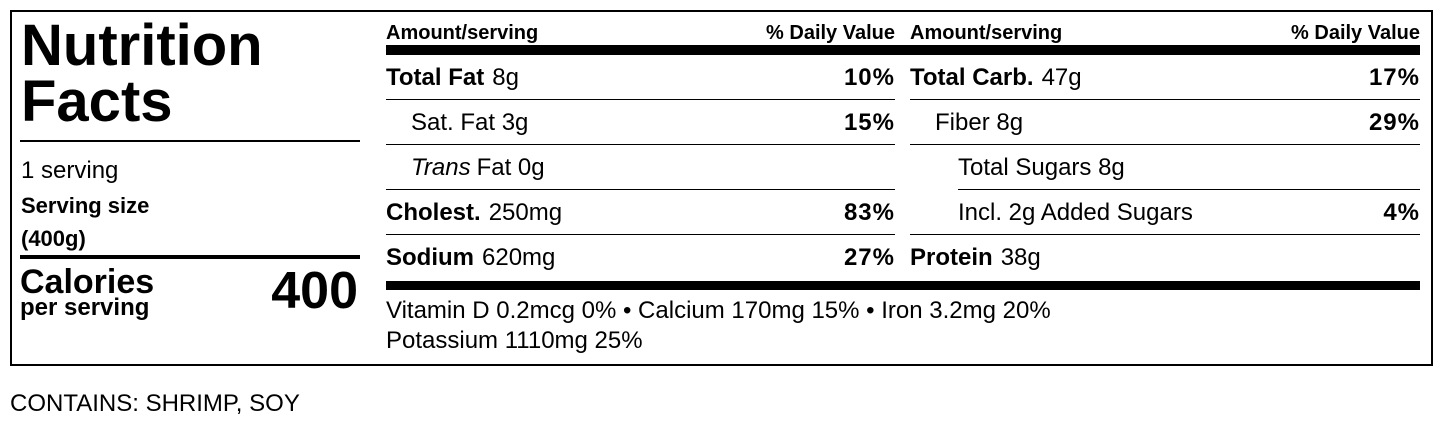  What do you see at coordinates (869, 257) in the screenshot?
I see `daily-value: 27%` at bounding box center [869, 257].